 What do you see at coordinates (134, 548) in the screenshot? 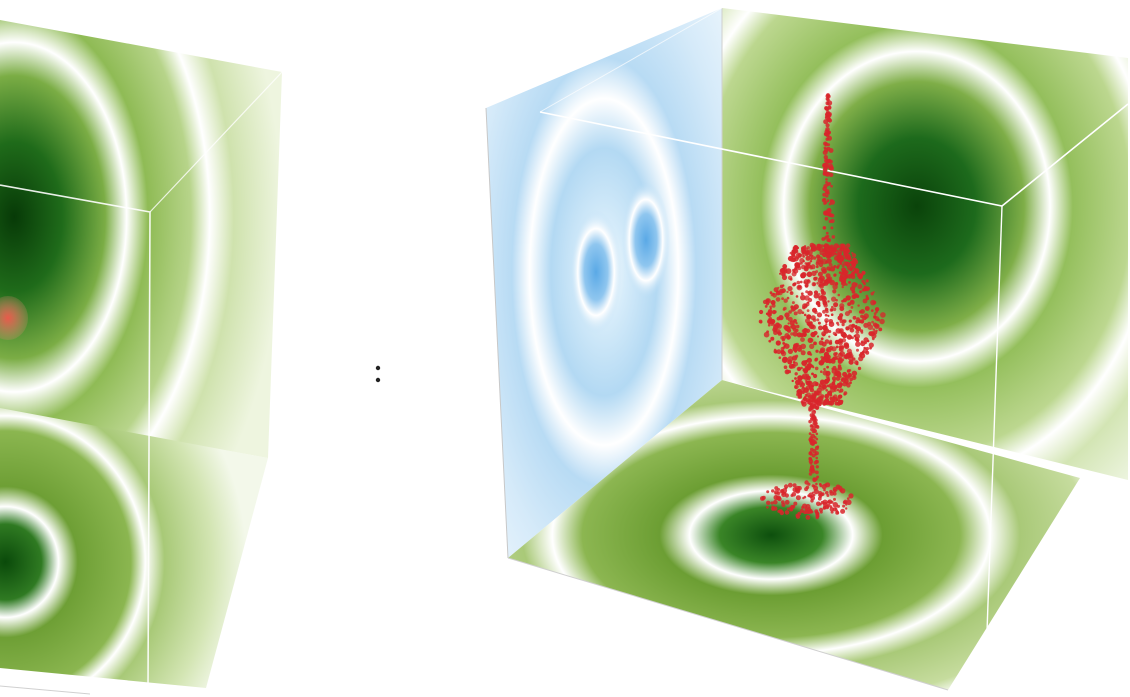
I see `left-floor` at bounding box center [134, 548].